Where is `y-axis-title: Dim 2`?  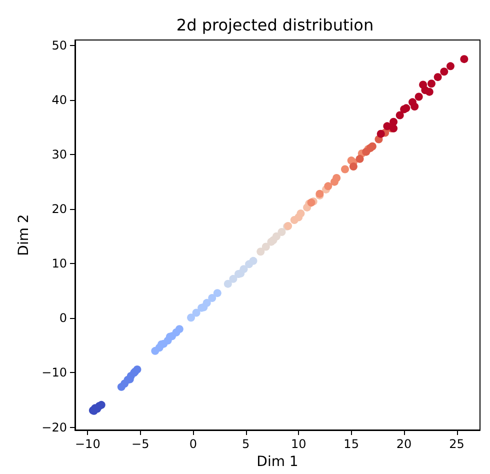
y-axis-title: Dim 2 is located at coordinates (24, 235).